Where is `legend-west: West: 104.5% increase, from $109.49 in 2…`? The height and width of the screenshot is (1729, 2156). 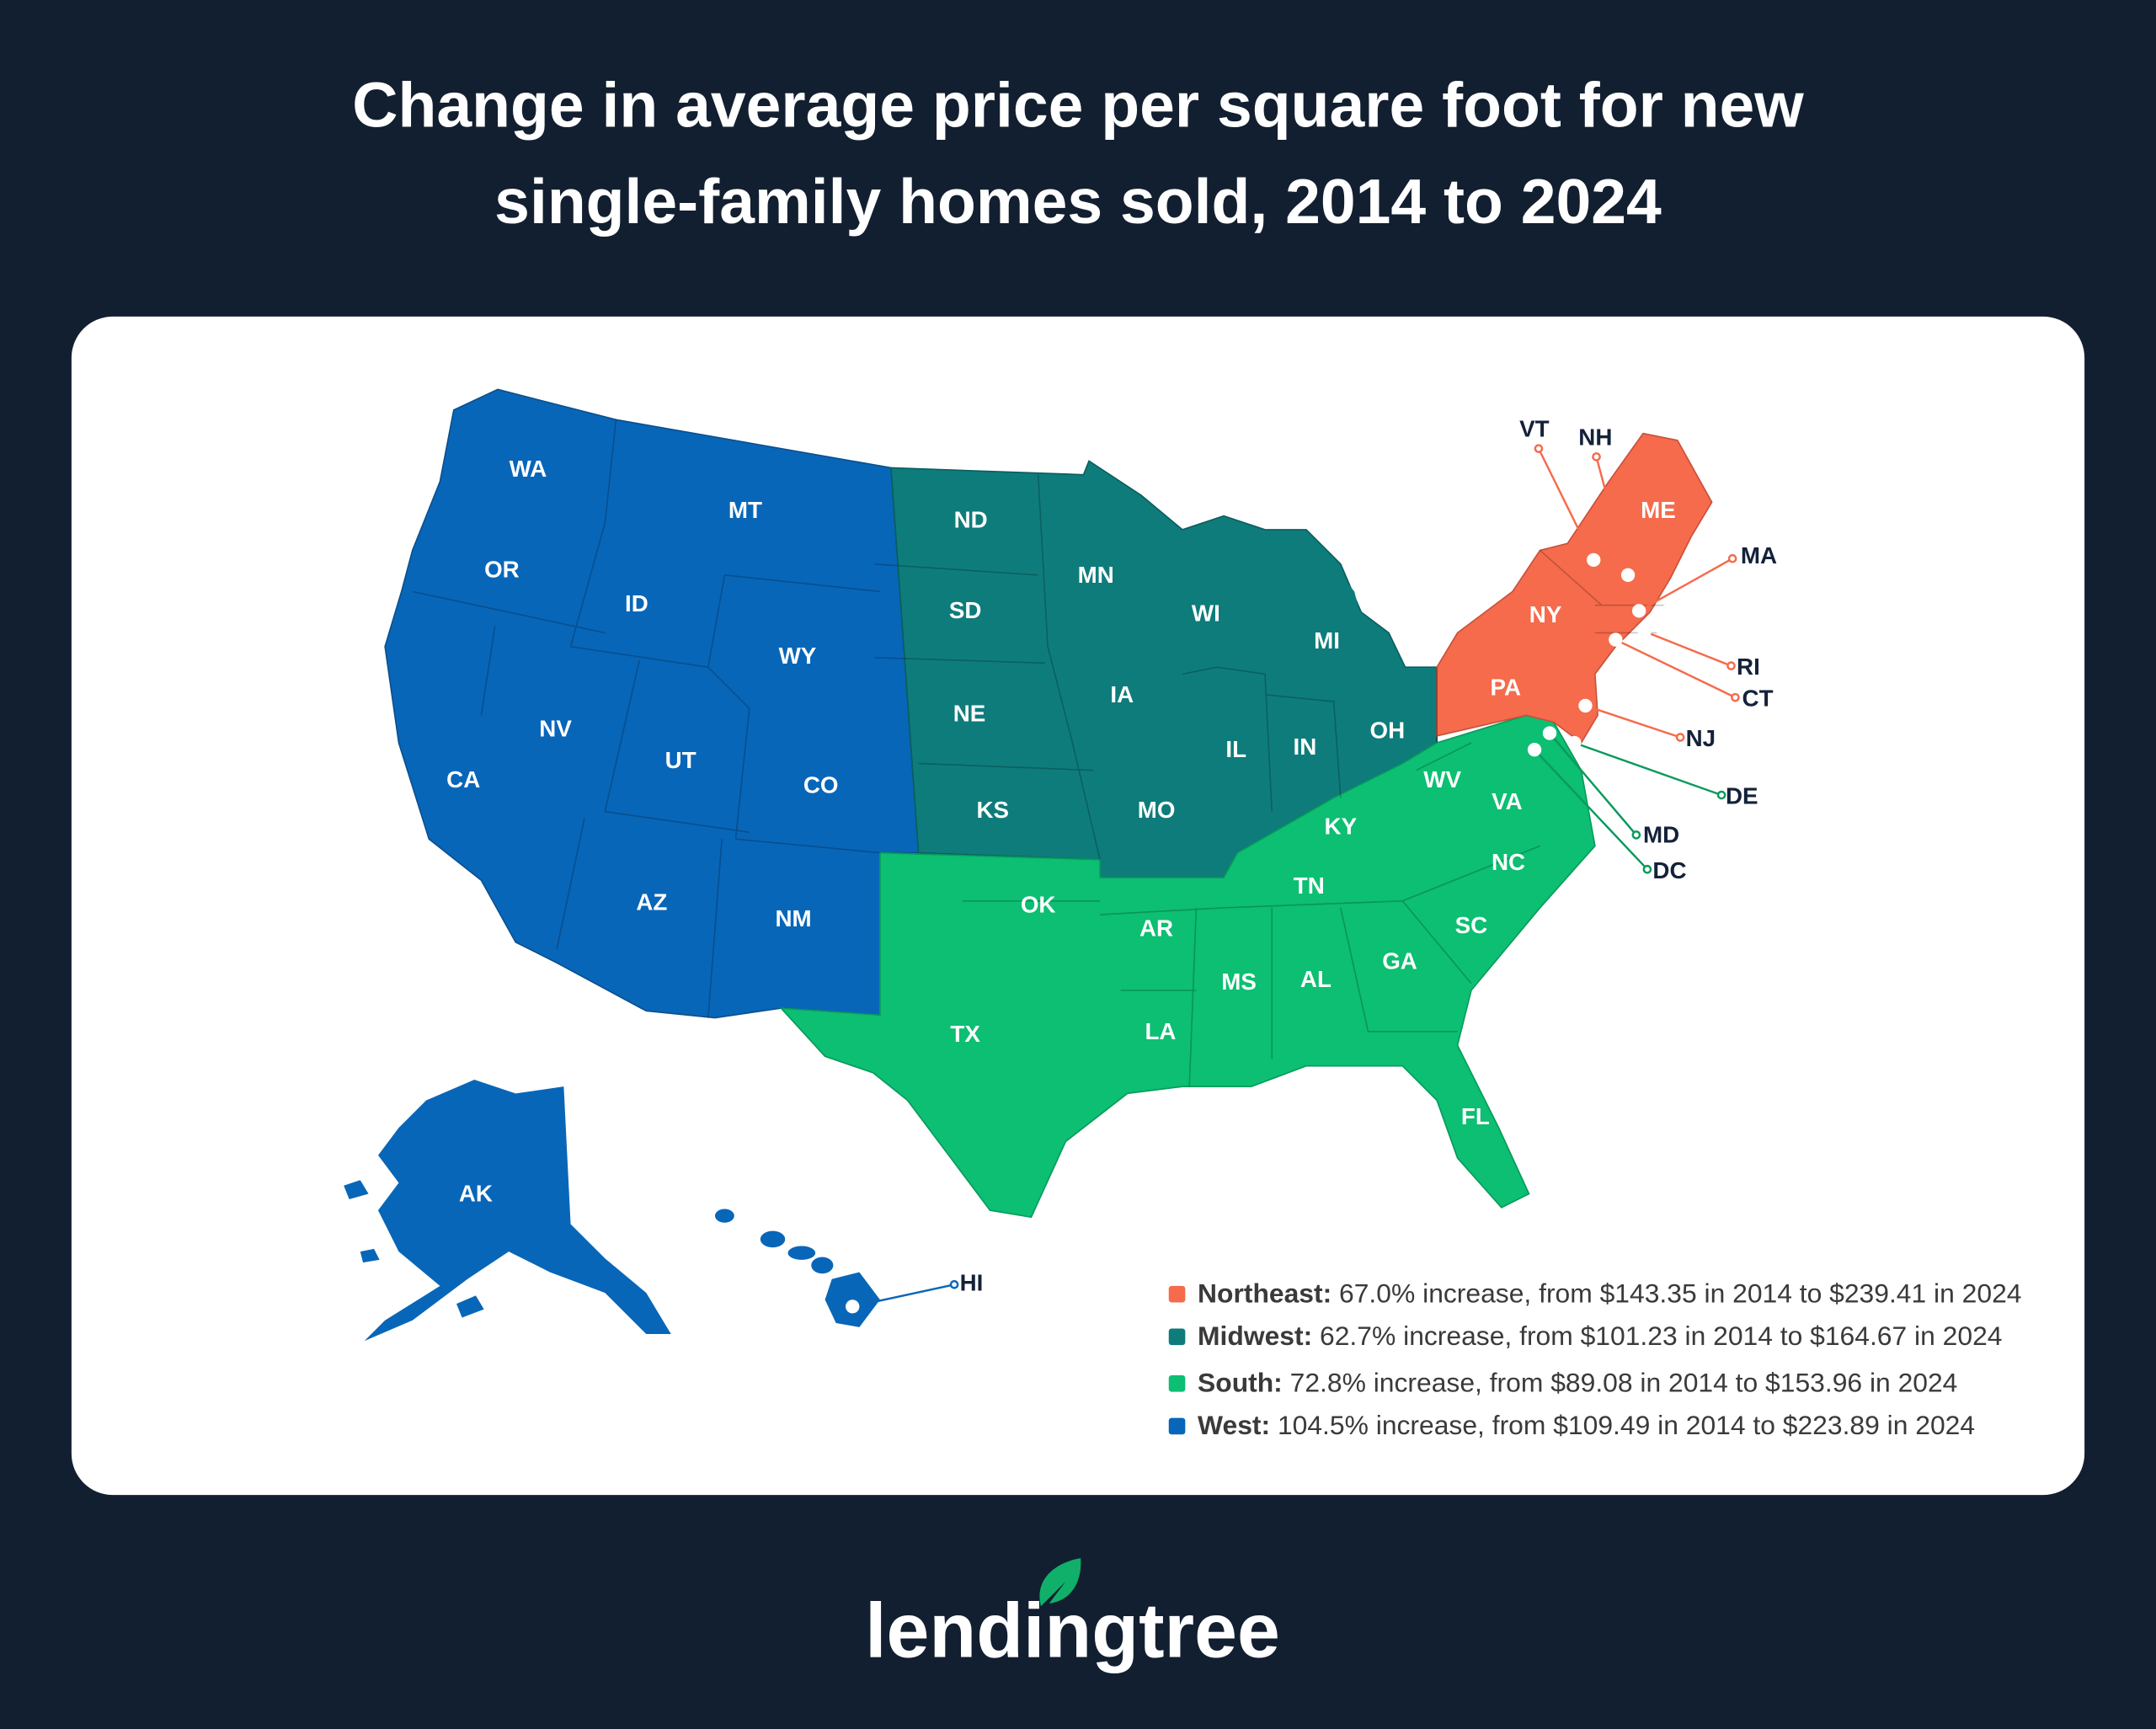 legend-west: West: 104.5% increase, from $109.49 in 2… is located at coordinates (1586, 1425).